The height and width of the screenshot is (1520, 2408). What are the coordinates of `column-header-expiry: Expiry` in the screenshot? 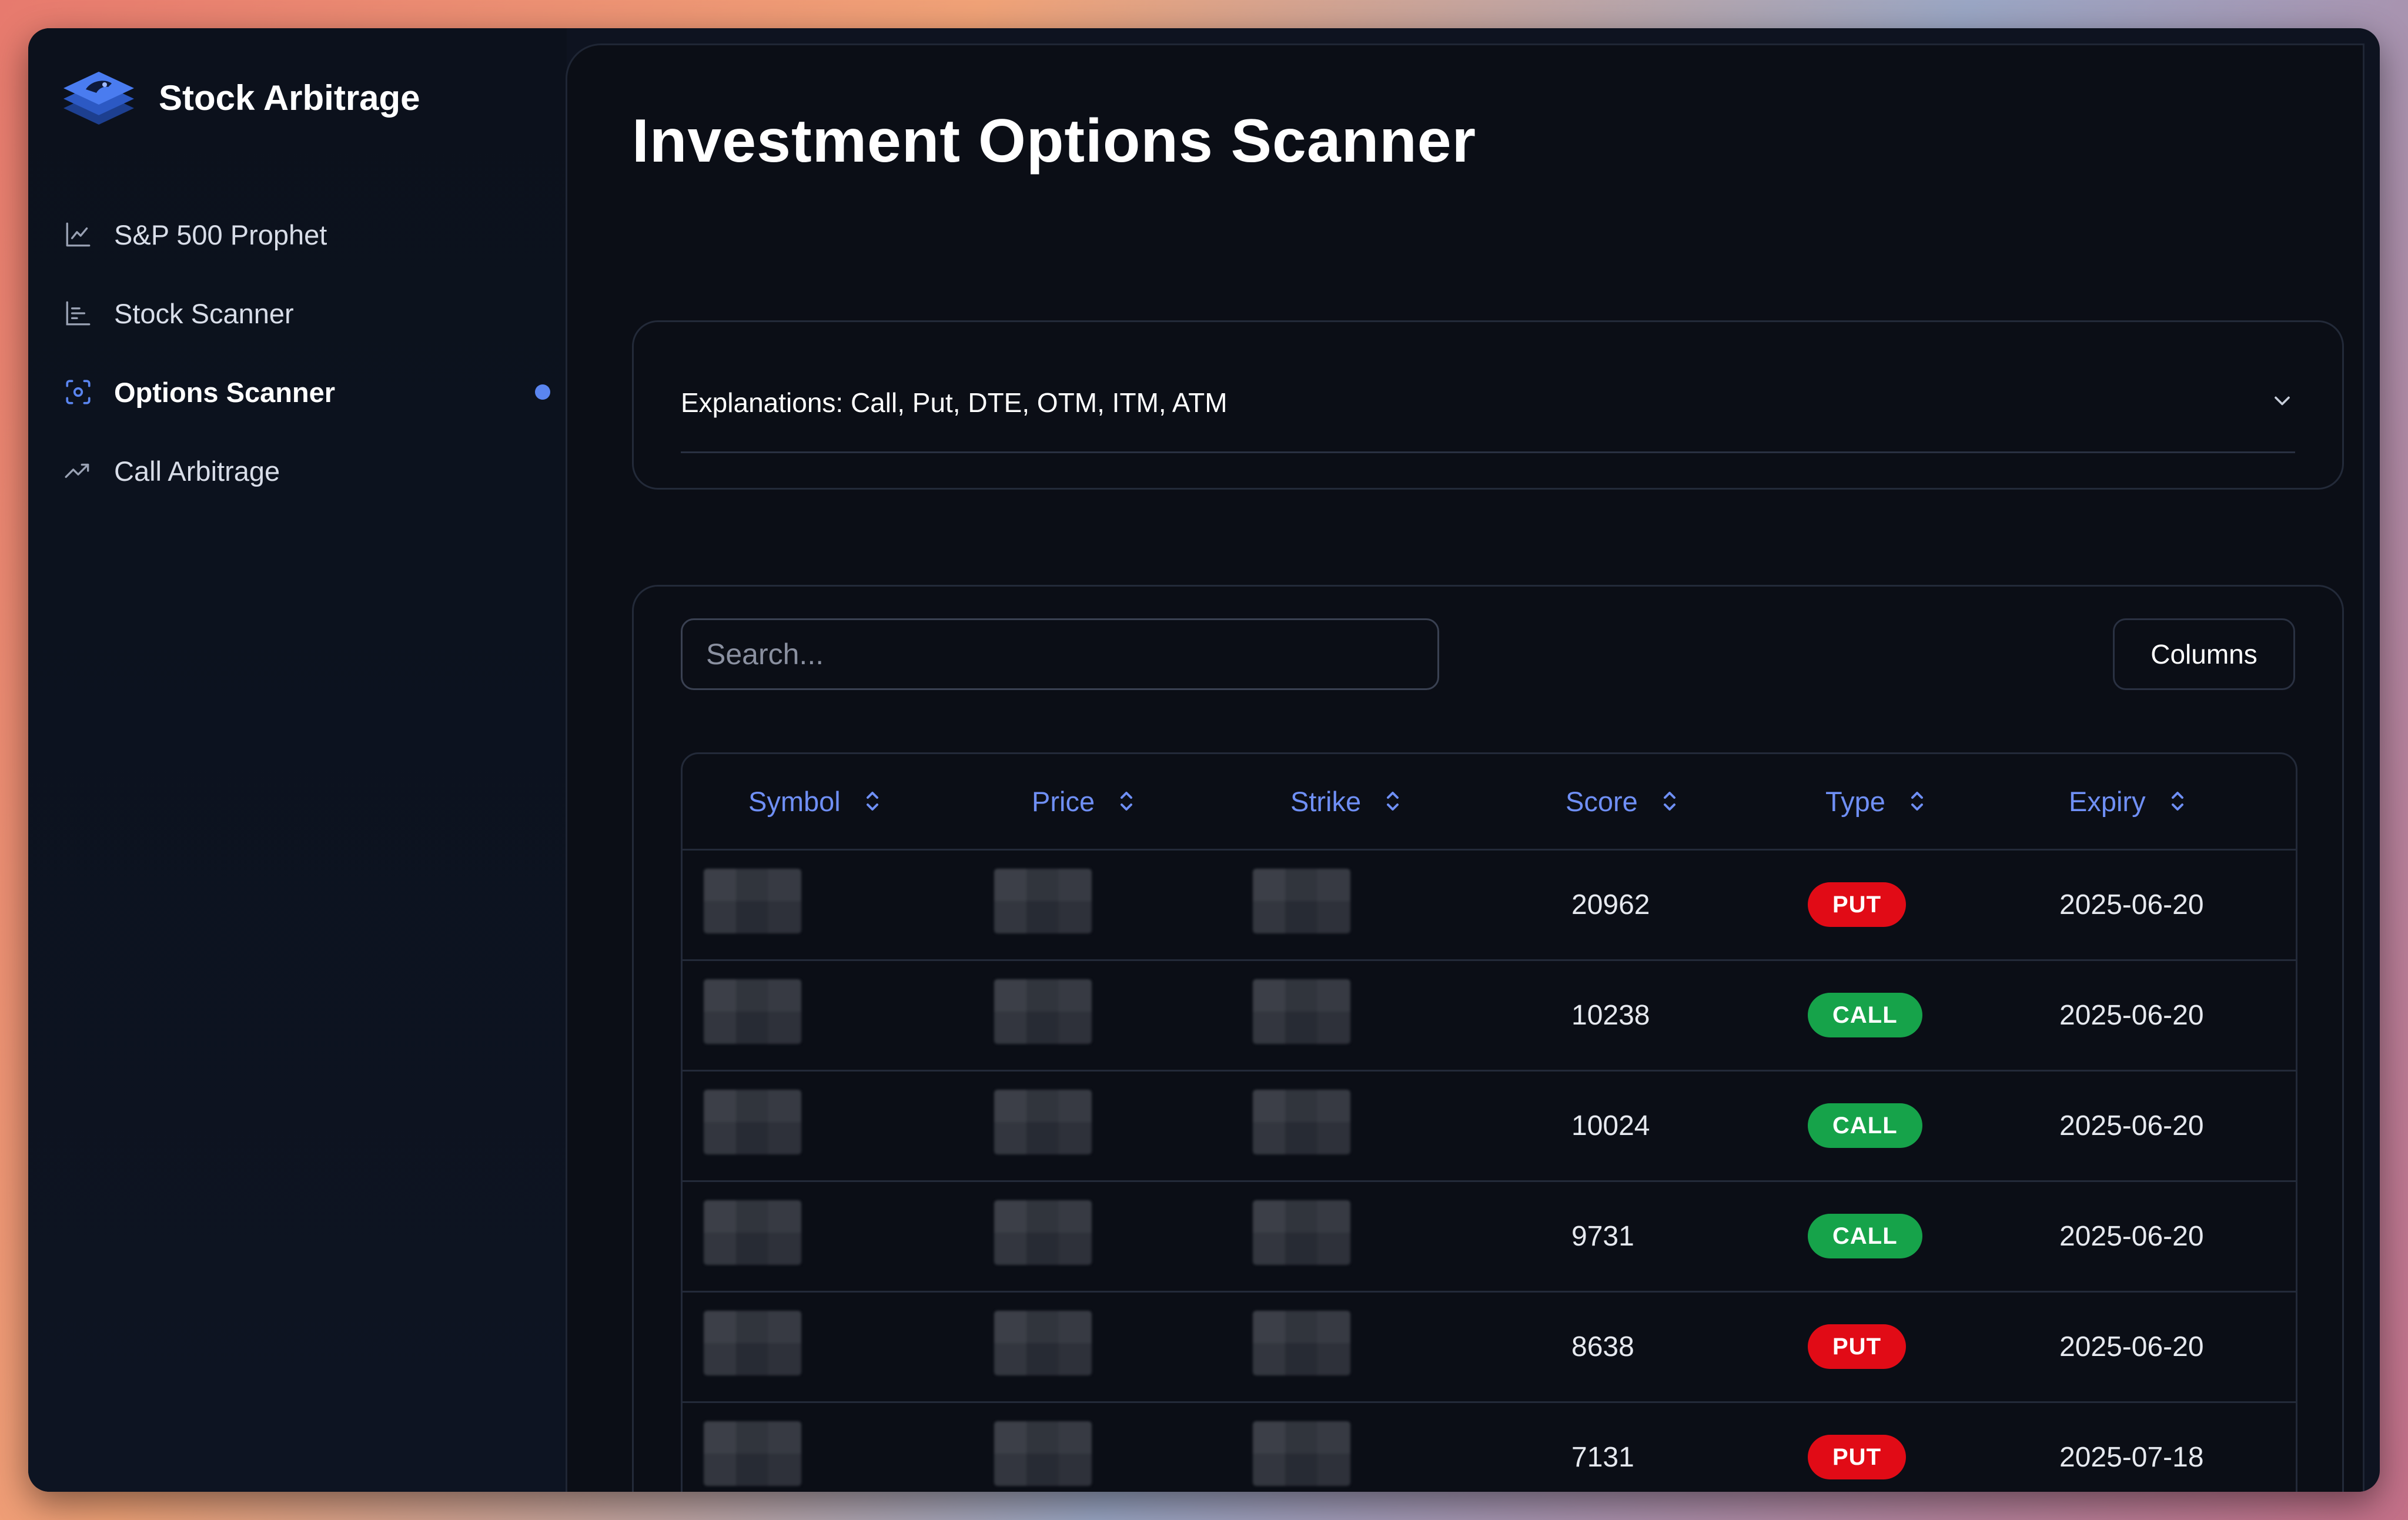 It's located at (2155, 802).